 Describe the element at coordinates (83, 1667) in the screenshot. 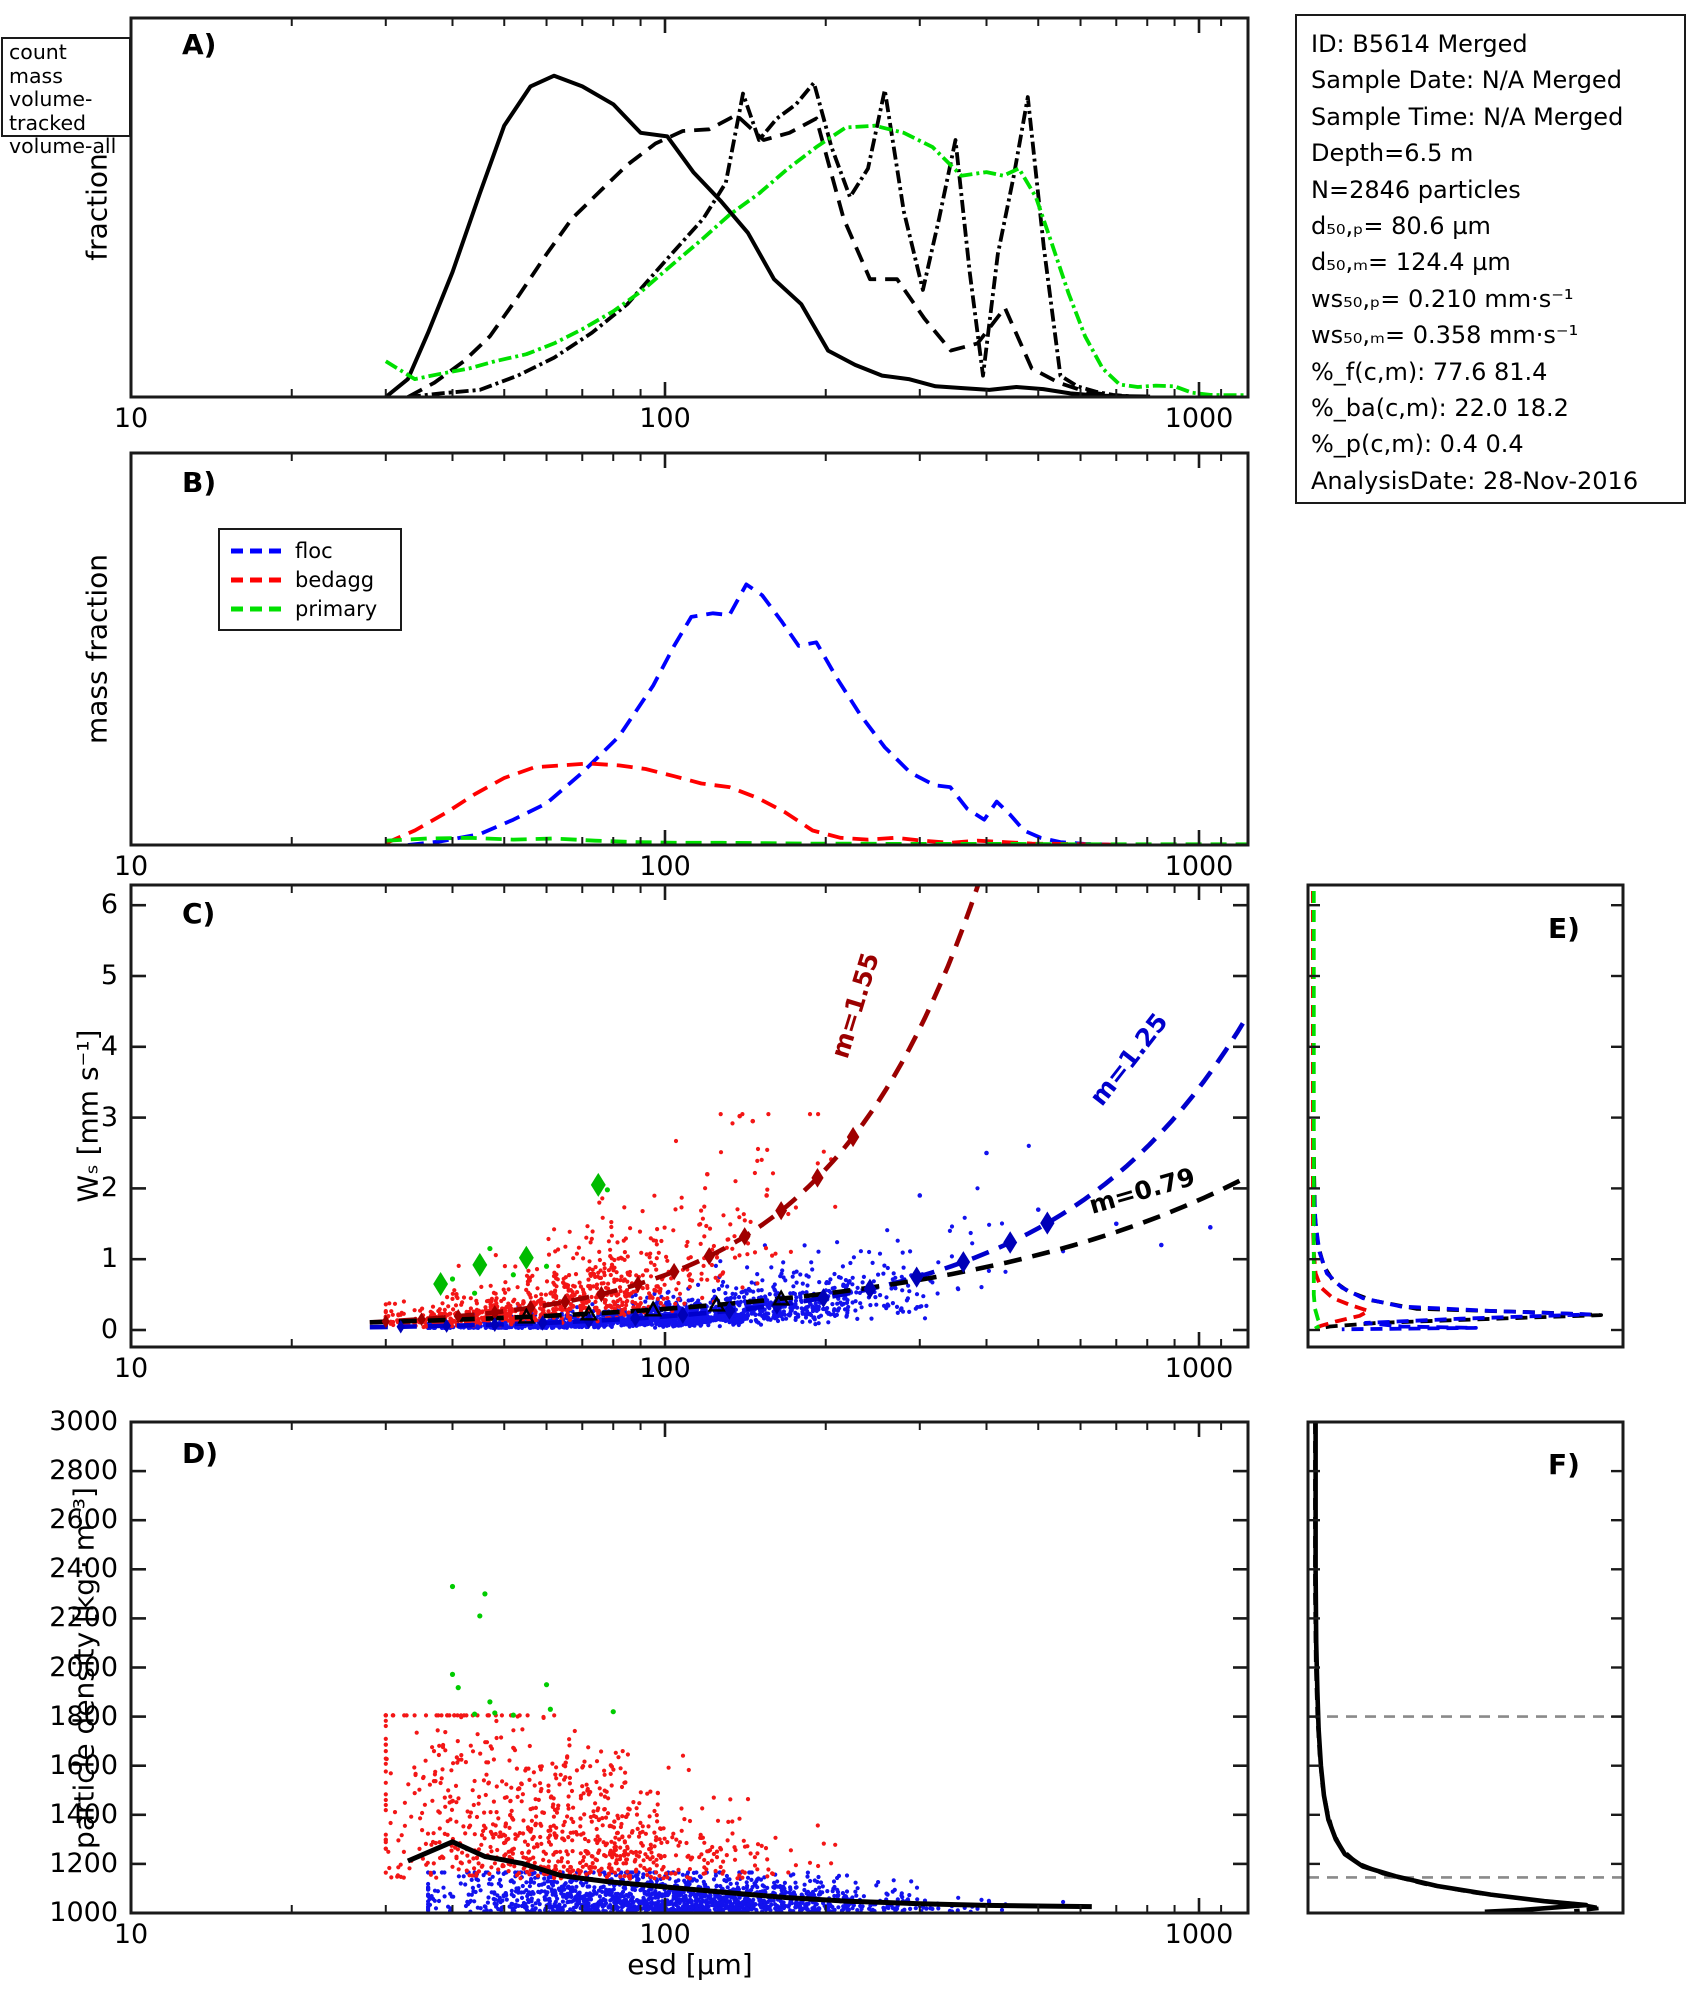

I see `y-tick-label: 2000` at that location.